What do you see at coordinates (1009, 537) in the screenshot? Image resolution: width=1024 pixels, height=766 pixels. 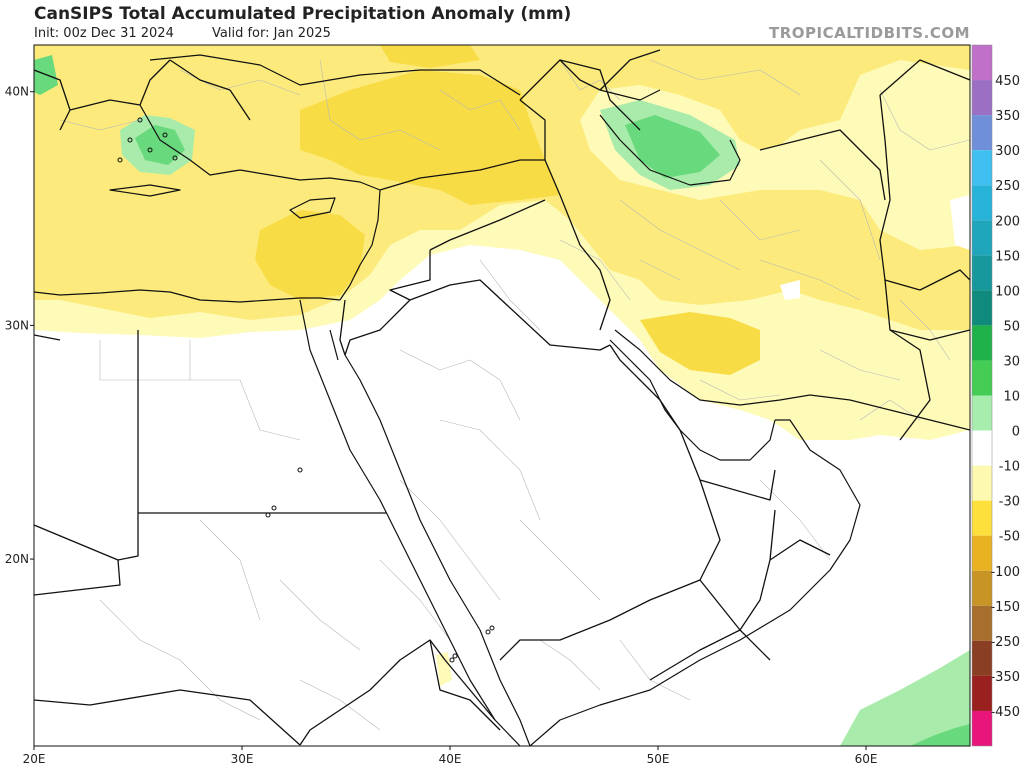 I see `colorbar-label: -50` at bounding box center [1009, 537].